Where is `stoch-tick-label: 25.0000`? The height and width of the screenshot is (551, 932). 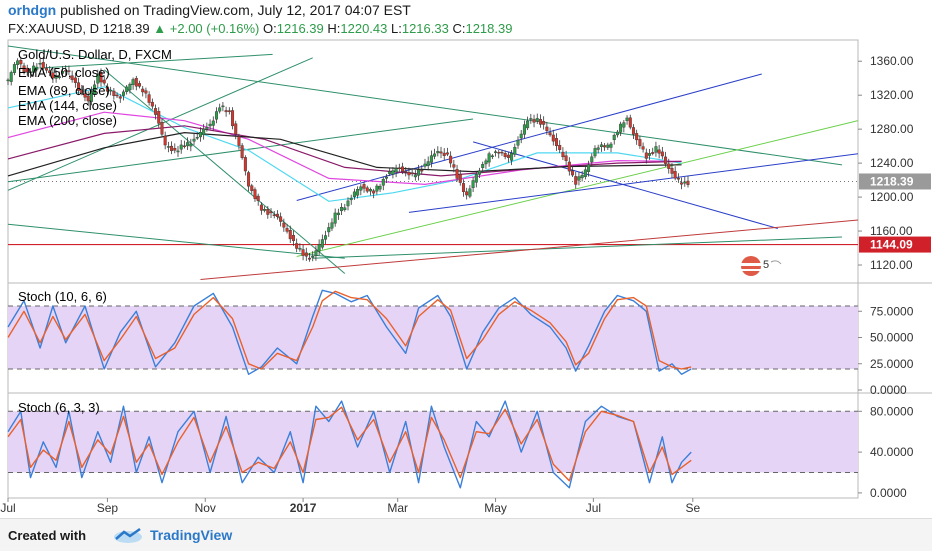
stoch-tick-label: 25.0000 is located at coordinates (892, 364).